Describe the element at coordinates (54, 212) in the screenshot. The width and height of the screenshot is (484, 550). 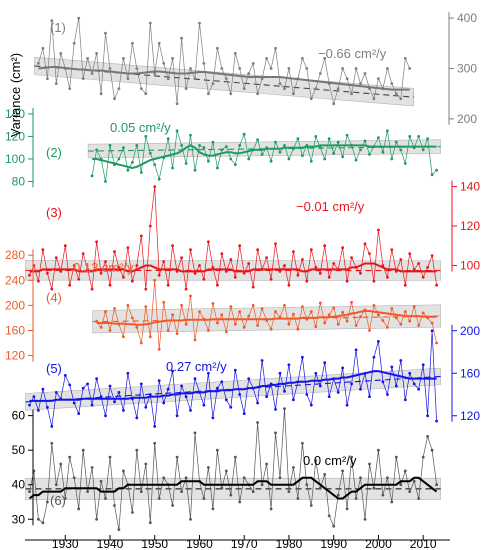
I see `series-label-3: (3)` at that location.